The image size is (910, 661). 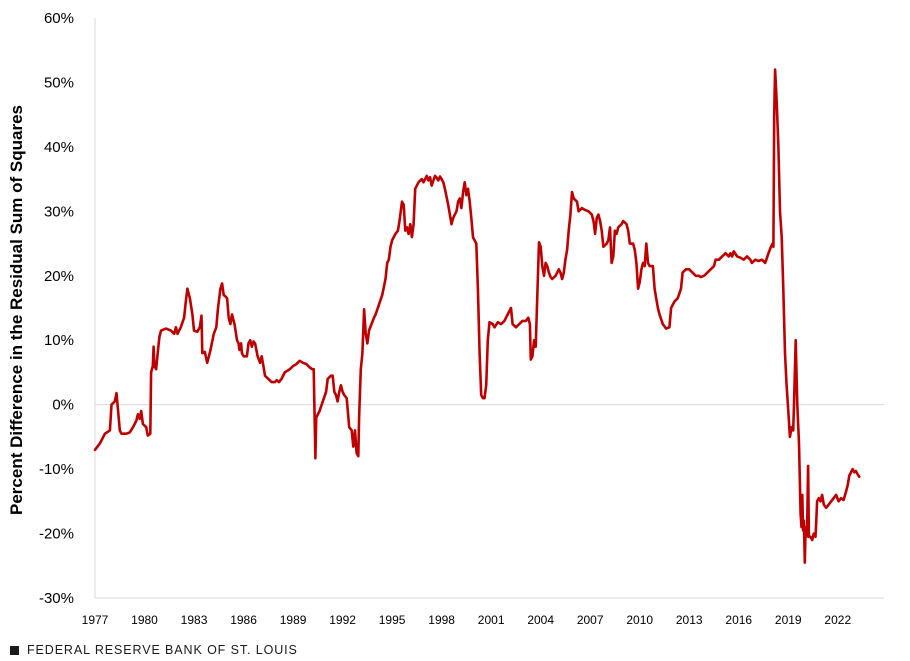 I want to click on footer-source-text: FEDERAL RESERVE BANK OF ST. LOUIS, so click(x=162, y=650).